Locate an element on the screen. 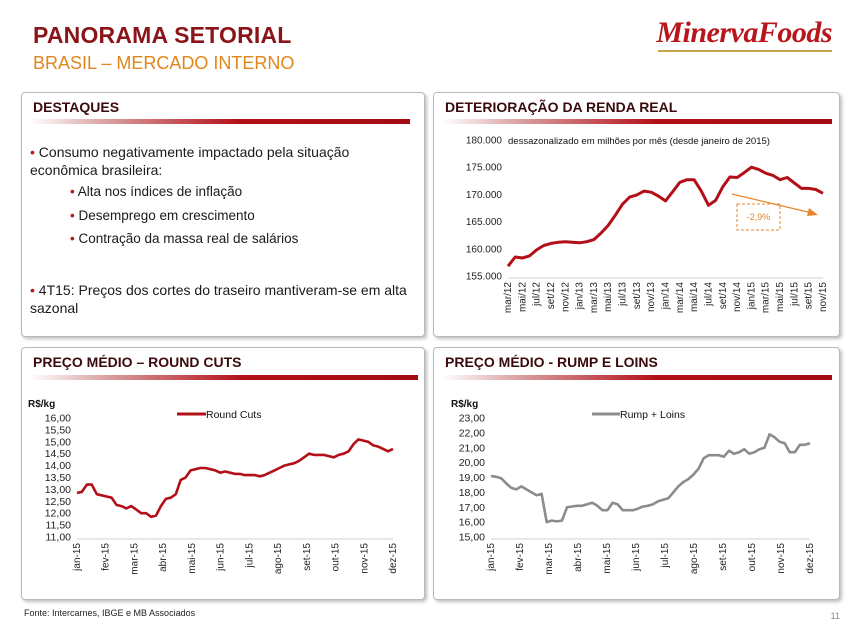 This screenshot has height=641, width=854. x-tick-label: nov/15 is located at coordinates (823, 297).